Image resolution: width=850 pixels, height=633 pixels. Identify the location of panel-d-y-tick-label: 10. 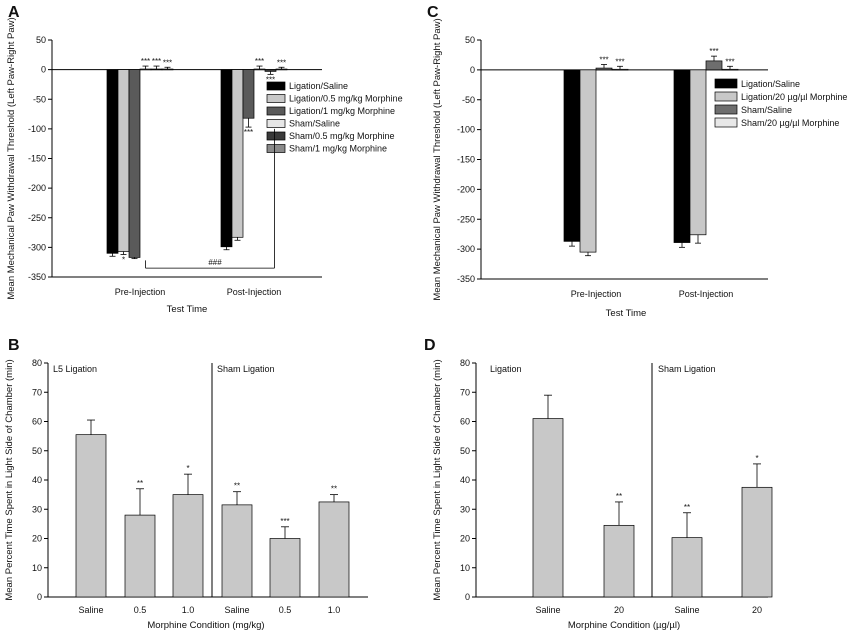
(465, 568).